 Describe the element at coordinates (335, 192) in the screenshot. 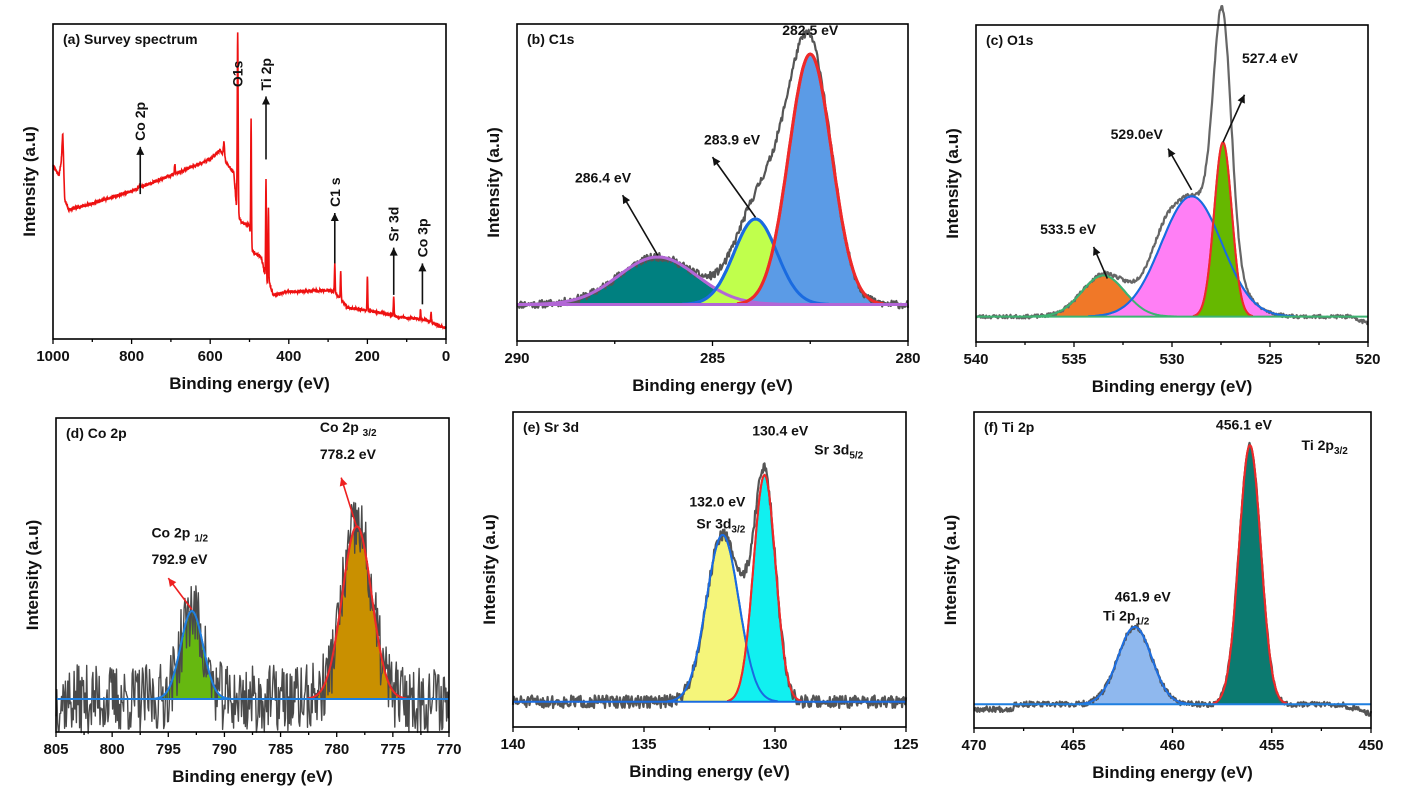

I see `peak-marker-label: C1 s` at that location.